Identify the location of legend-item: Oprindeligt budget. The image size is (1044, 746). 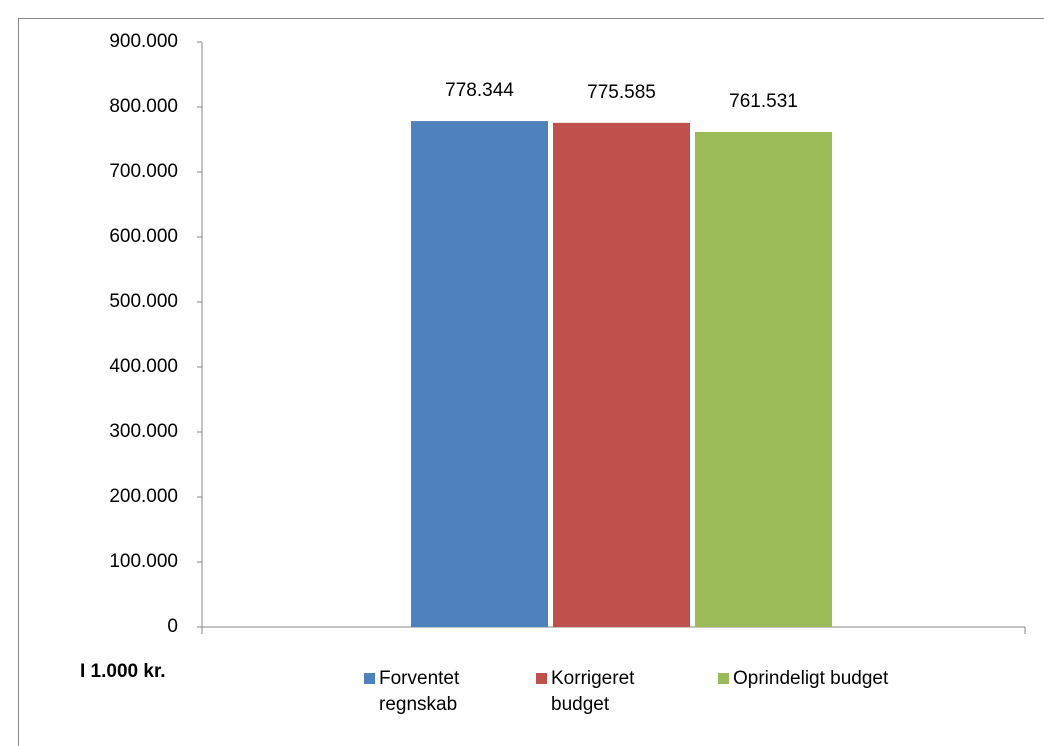
(803, 679).